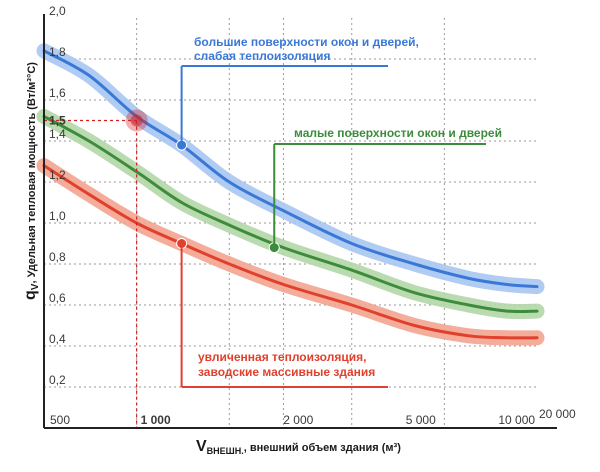  What do you see at coordinates (57, 298) in the screenshot?
I see `y-tick-label: 0,6` at bounding box center [57, 298].